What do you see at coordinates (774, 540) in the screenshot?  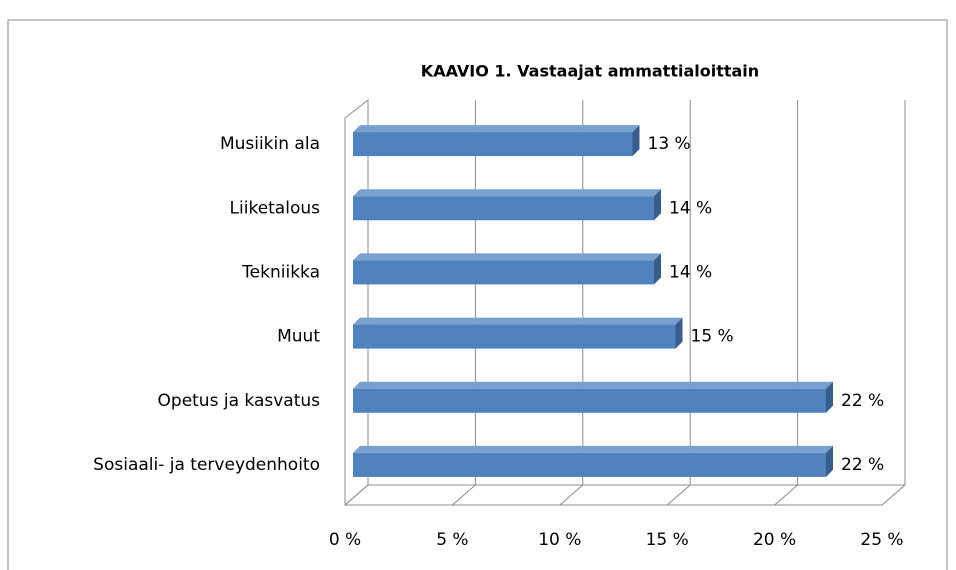 I see `x-tick-label: 20 %` at bounding box center [774, 540].